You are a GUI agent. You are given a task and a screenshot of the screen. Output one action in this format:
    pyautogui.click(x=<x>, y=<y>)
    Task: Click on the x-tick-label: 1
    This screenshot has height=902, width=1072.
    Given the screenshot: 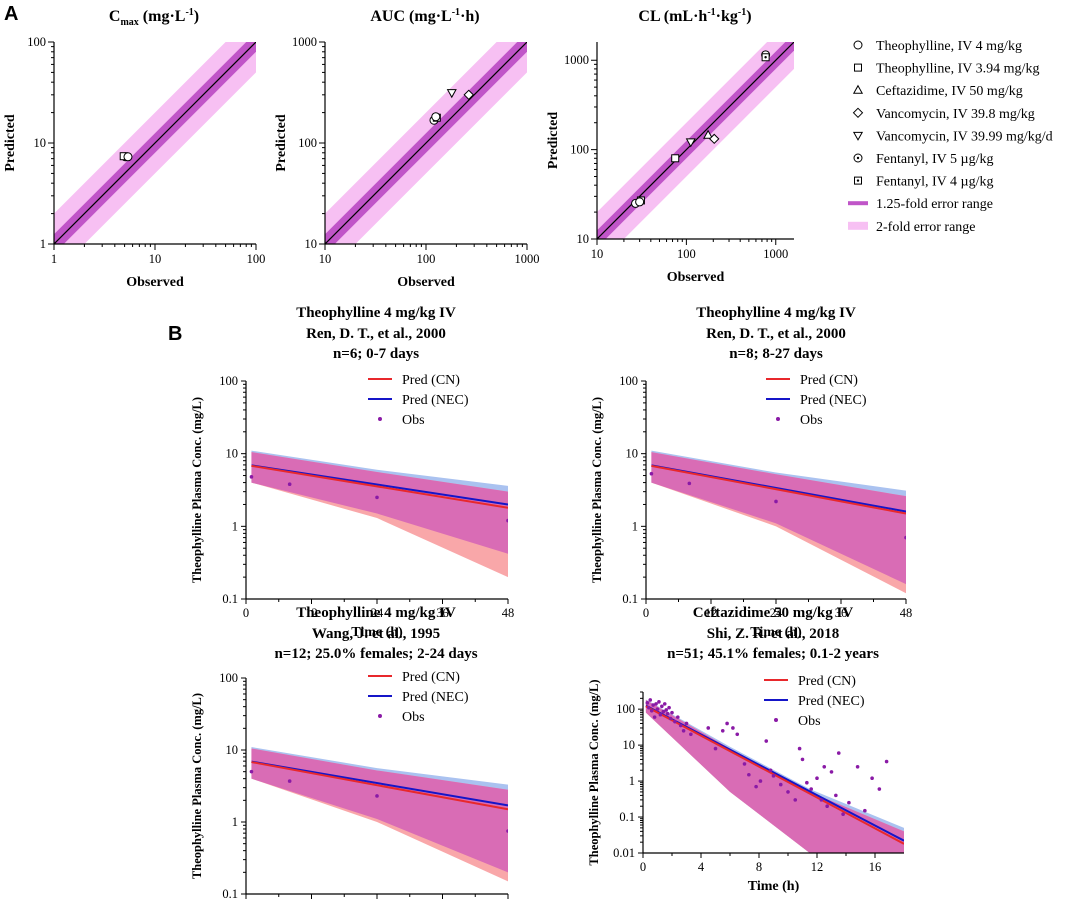 What is the action you would take?
    pyautogui.click(x=54, y=259)
    